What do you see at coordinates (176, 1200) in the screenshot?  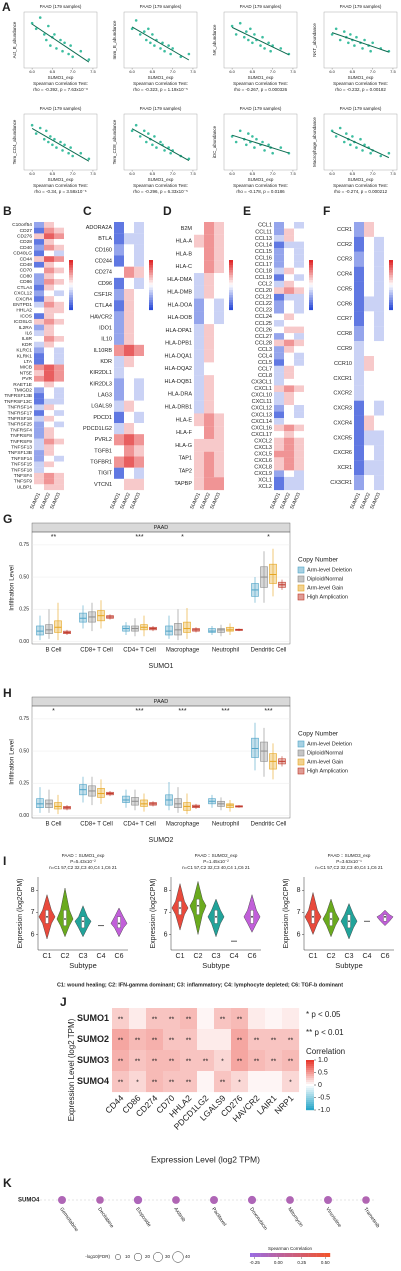 I see `dot` at bounding box center [176, 1200].